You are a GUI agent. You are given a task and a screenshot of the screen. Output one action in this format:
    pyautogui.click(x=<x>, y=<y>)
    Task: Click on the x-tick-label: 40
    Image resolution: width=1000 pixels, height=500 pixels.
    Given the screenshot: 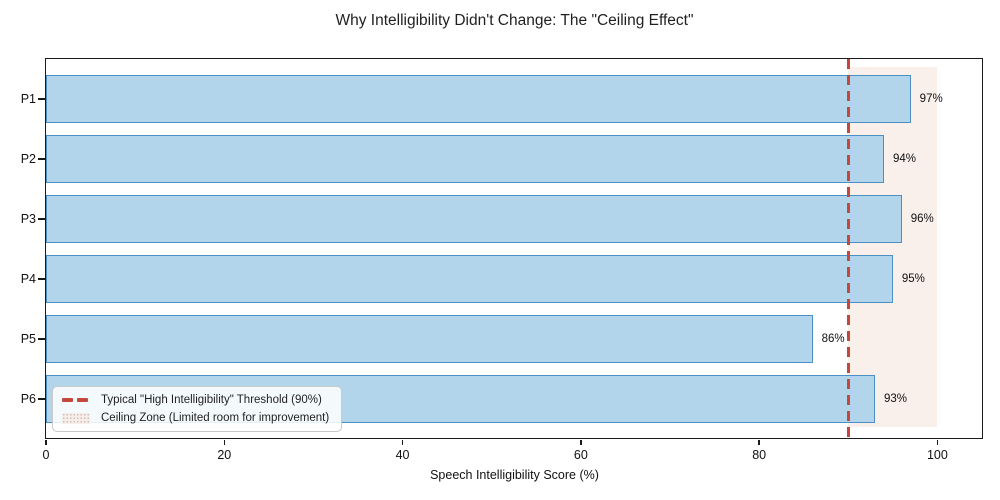 What is the action you would take?
    pyautogui.click(x=402, y=455)
    